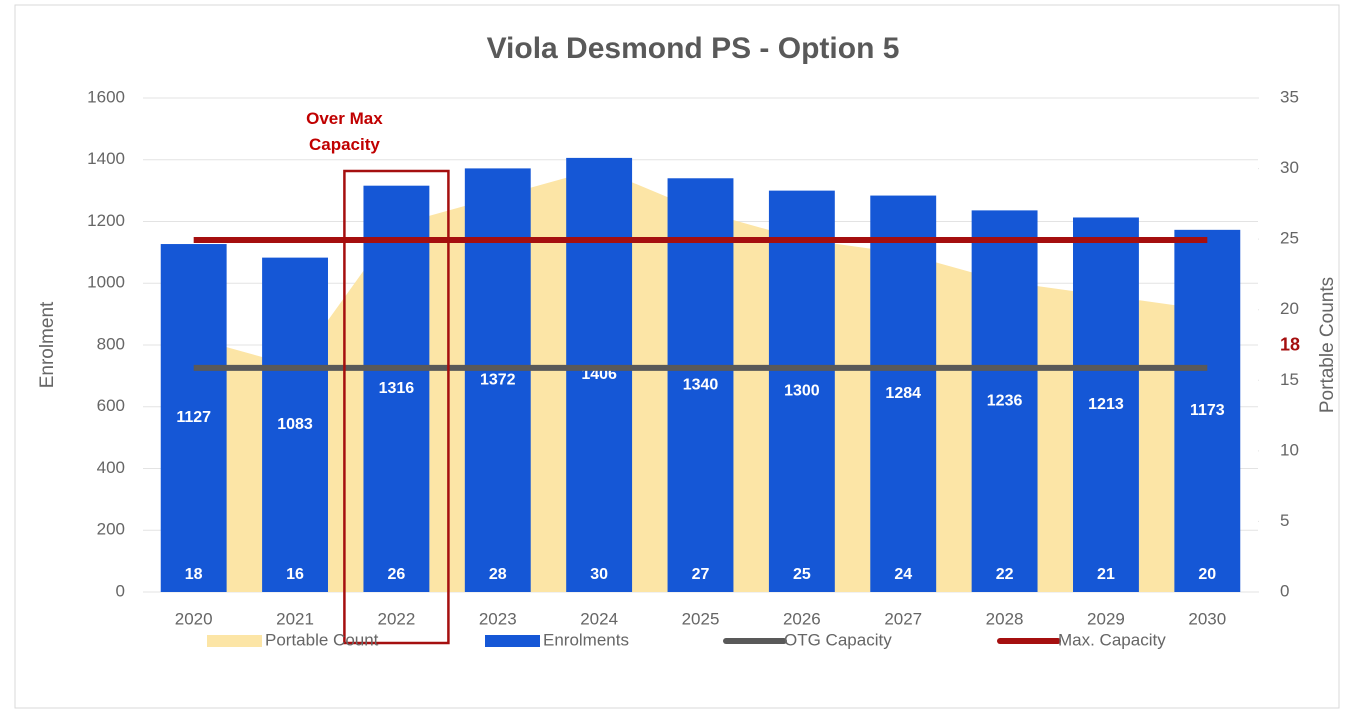 This screenshot has width=1348, height=728. I want to click on area-value-label: 16, so click(295, 574).